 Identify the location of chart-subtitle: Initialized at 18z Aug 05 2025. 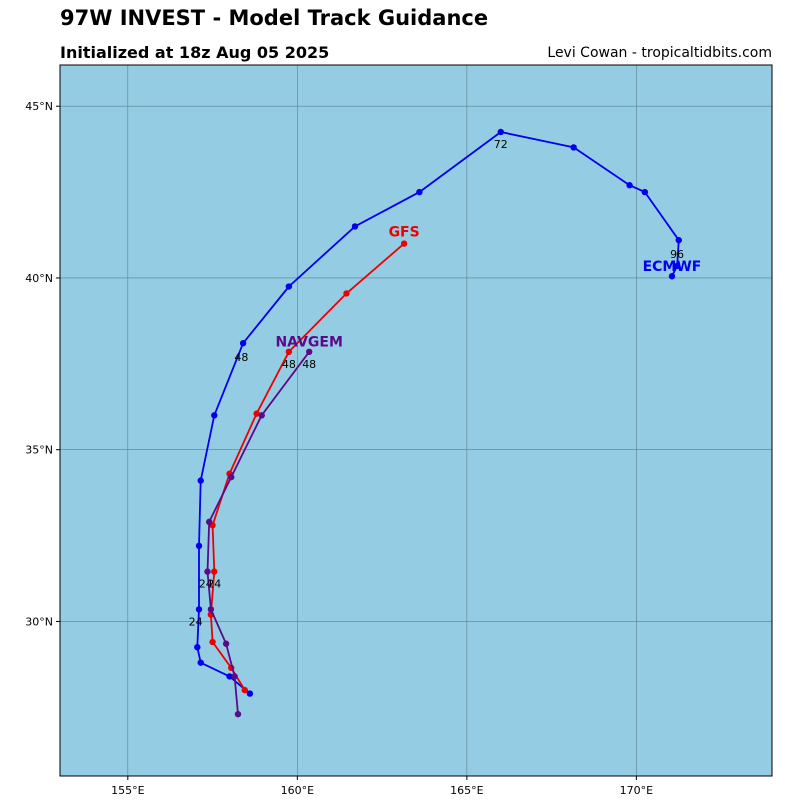
(195, 52).